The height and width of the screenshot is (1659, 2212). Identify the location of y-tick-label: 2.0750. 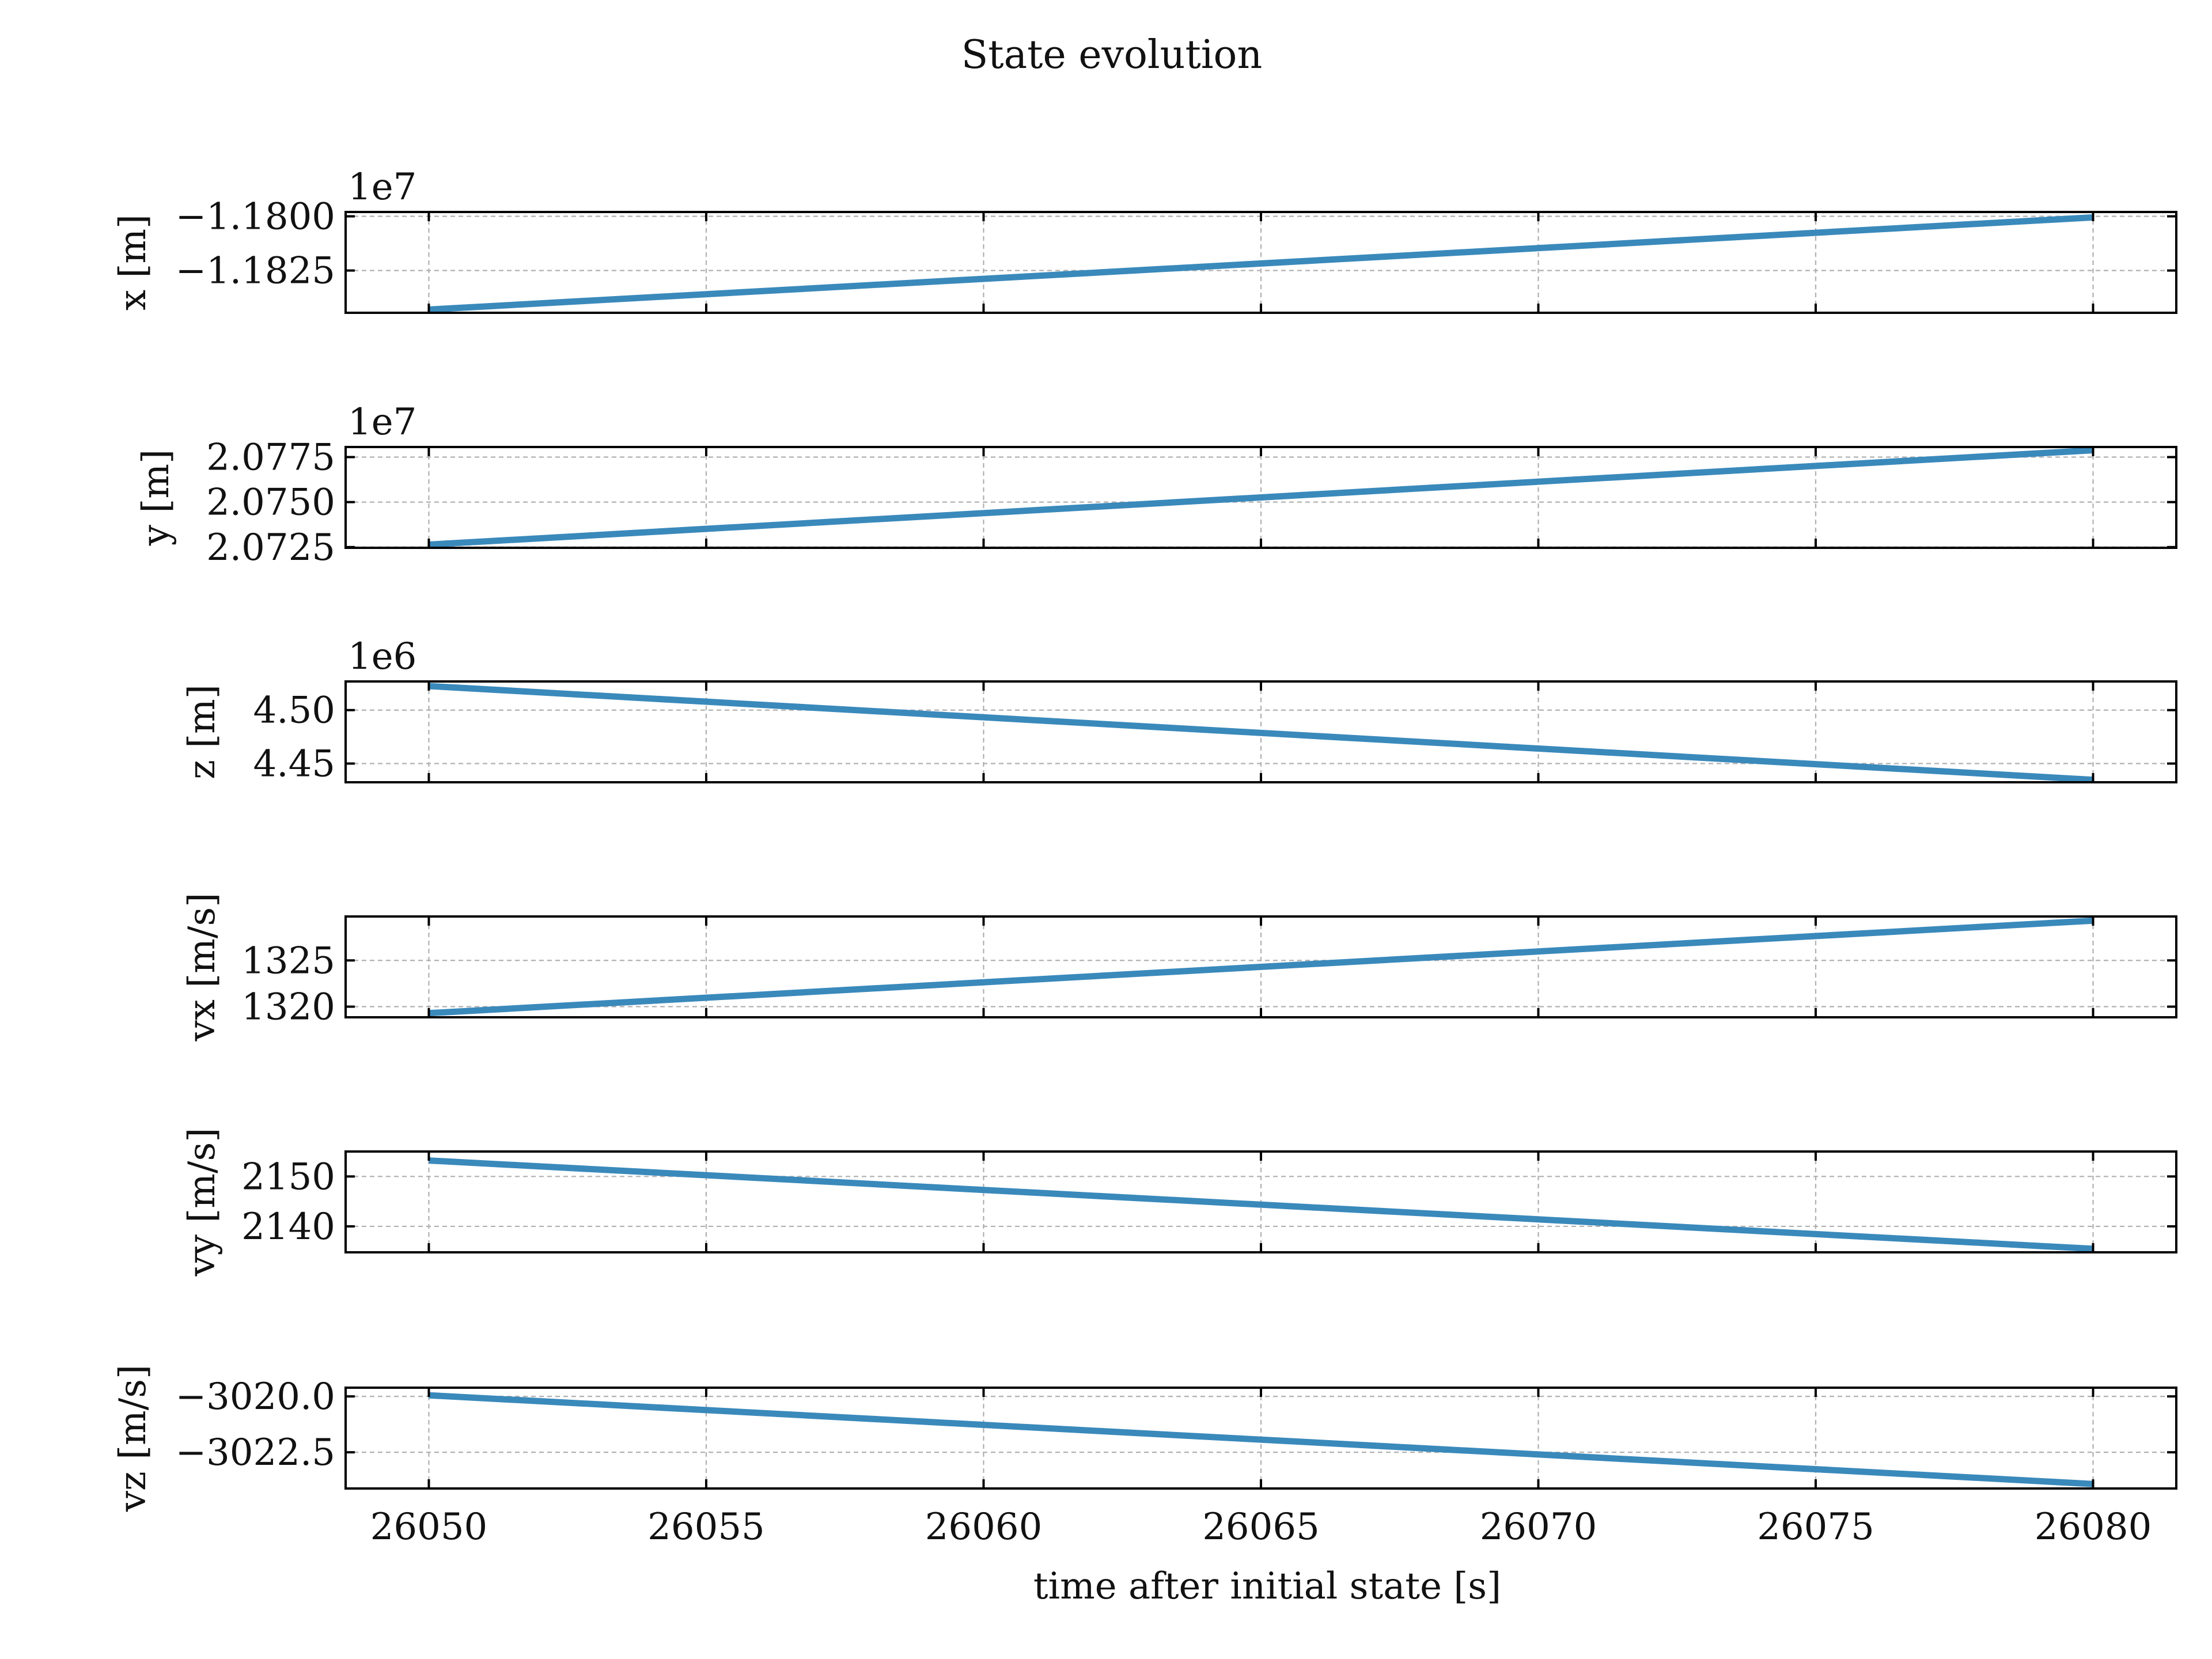
(270, 503).